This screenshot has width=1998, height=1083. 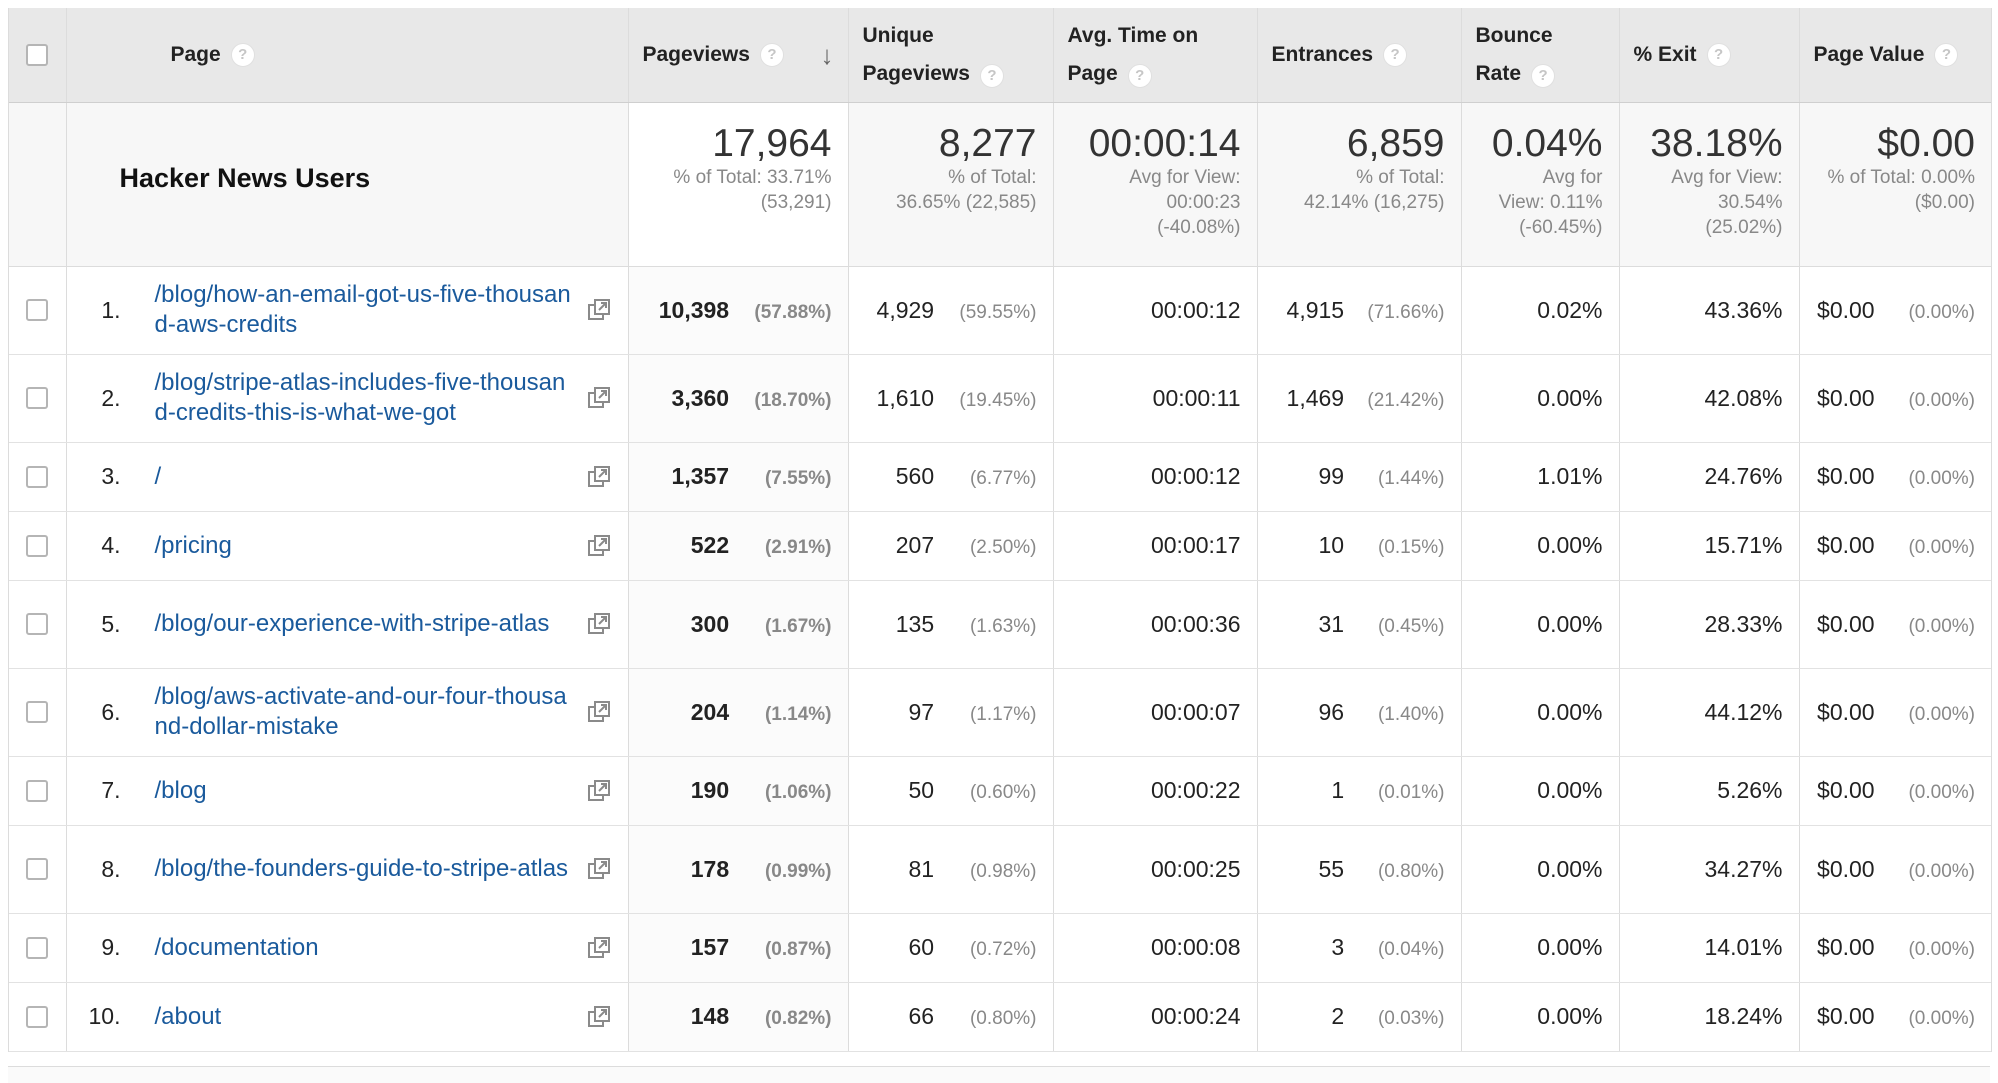 What do you see at coordinates (827, 54) in the screenshot?
I see `sort-descending-icon: ↓` at bounding box center [827, 54].